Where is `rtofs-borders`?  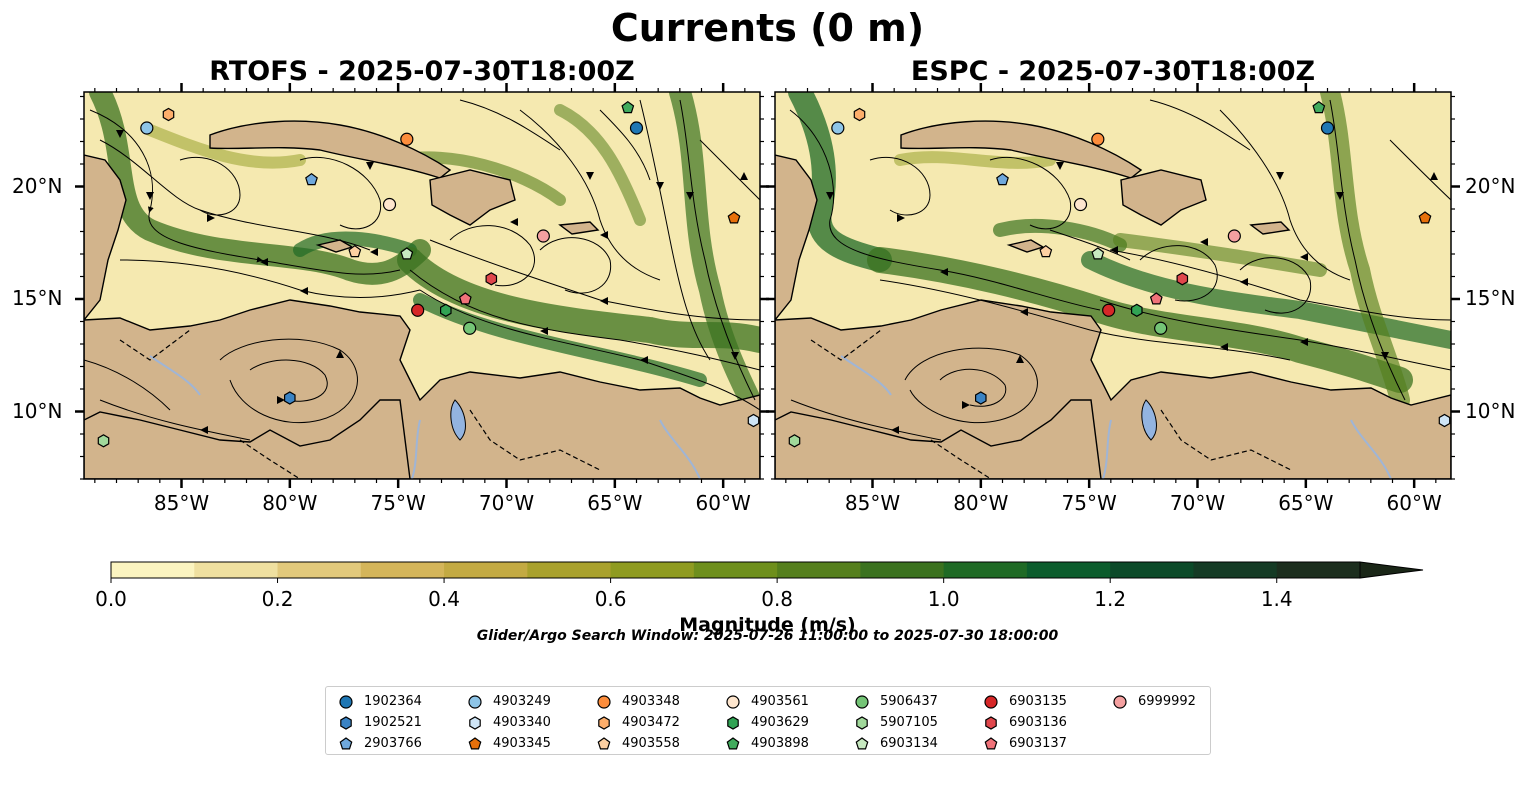 rtofs-borders is located at coordinates (360, 404).